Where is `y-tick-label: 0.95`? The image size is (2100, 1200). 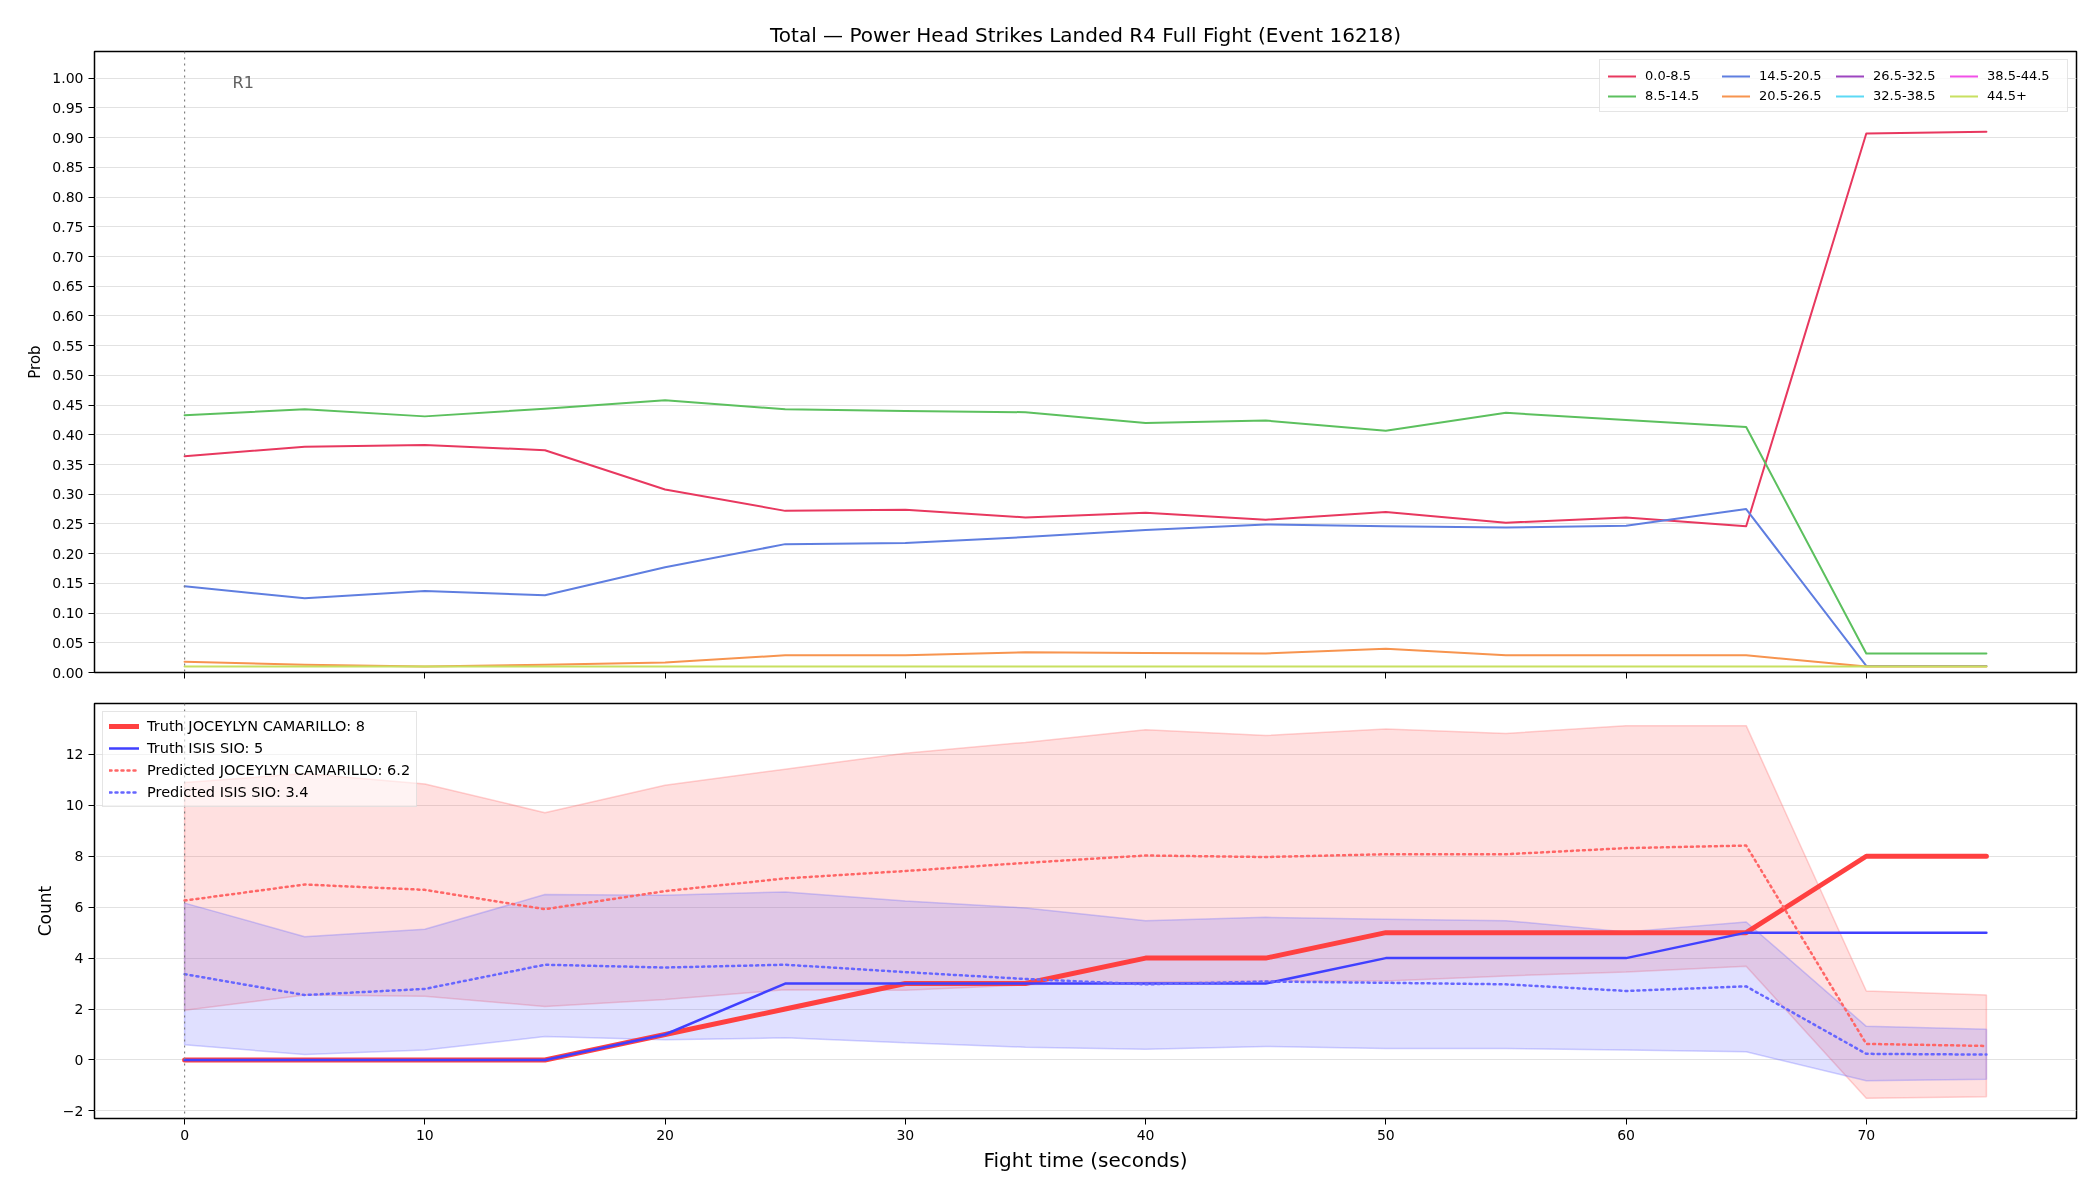
y-tick-label: 0.95 is located at coordinates (68, 107).